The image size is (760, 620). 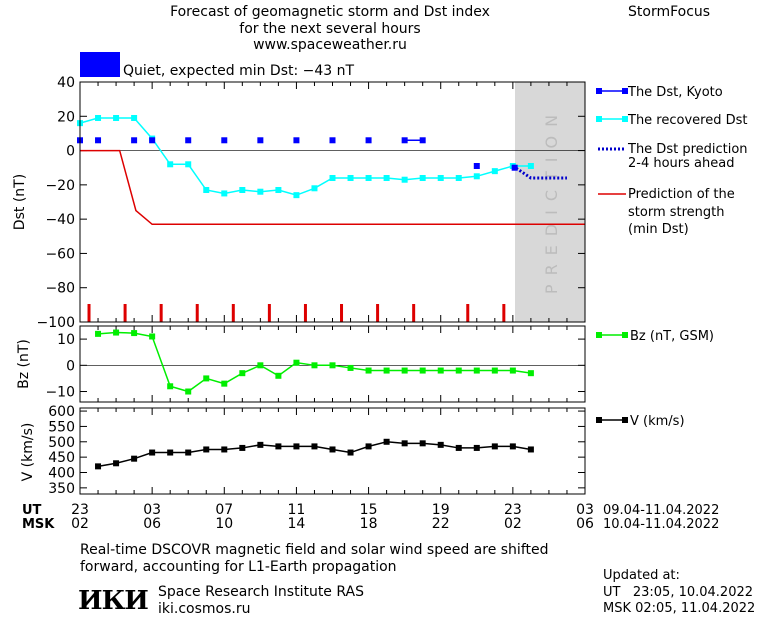 I want to click on site-url: www.spaceweather.ru, so click(x=330, y=45).